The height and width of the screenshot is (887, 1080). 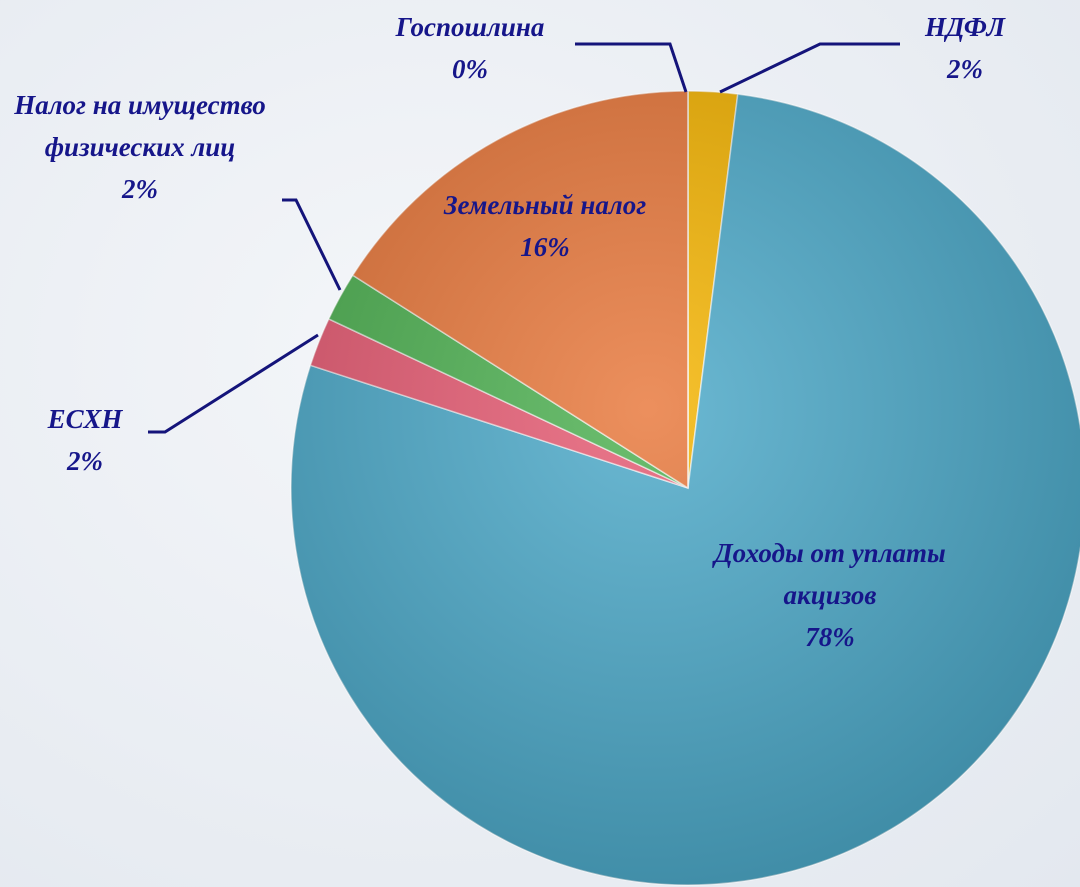 I want to click on slice-label: Налог на имущество физических лиц 2%, so click(x=140, y=147).